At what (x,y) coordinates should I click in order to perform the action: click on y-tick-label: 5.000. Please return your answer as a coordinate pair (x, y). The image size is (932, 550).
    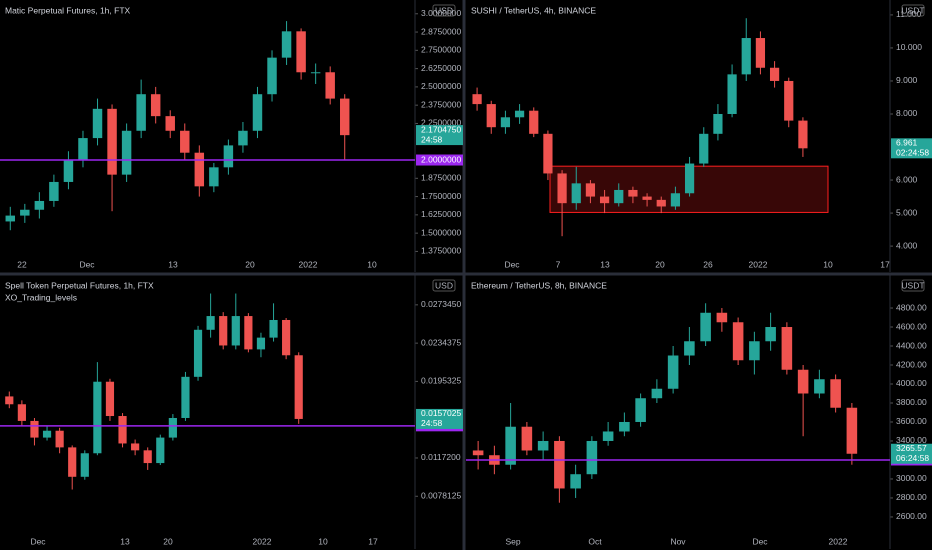
    Looking at the image, I should click on (907, 212).